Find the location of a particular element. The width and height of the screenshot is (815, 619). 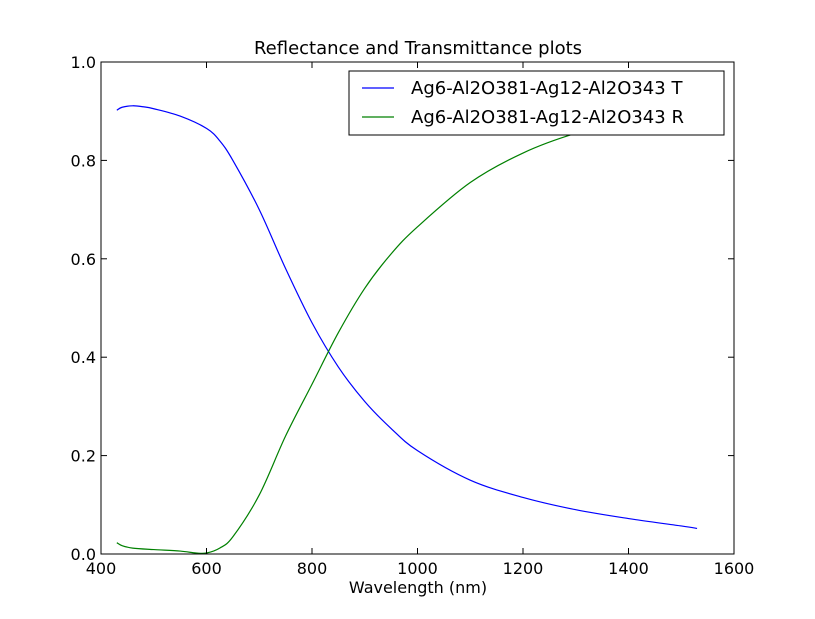

x-tick-label-4: 1200 is located at coordinates (523, 568).